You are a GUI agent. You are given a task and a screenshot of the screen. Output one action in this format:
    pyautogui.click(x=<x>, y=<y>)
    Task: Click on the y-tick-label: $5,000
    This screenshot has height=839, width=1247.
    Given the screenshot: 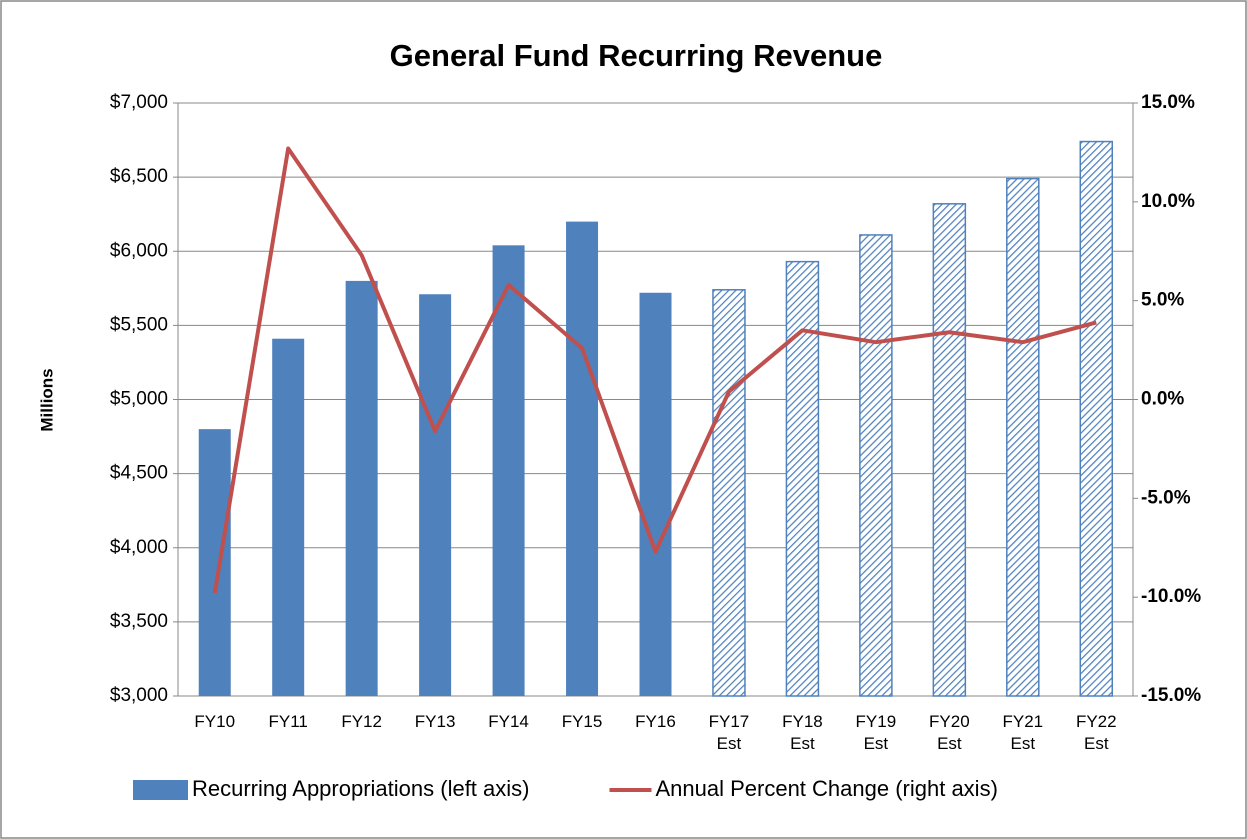 What is the action you would take?
    pyautogui.click(x=139, y=399)
    